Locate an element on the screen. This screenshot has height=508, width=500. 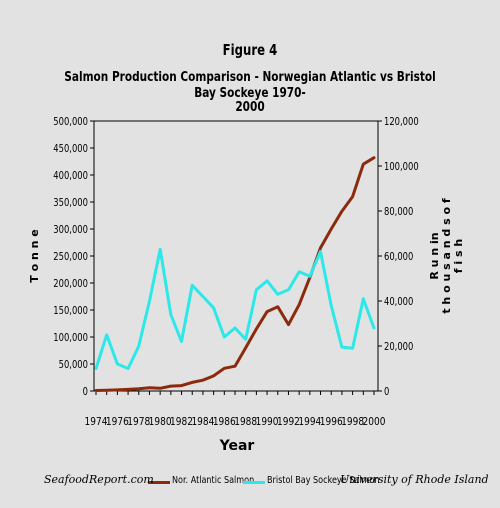
y-left-tick-label: 300,000 is located at coordinates (70, 230).